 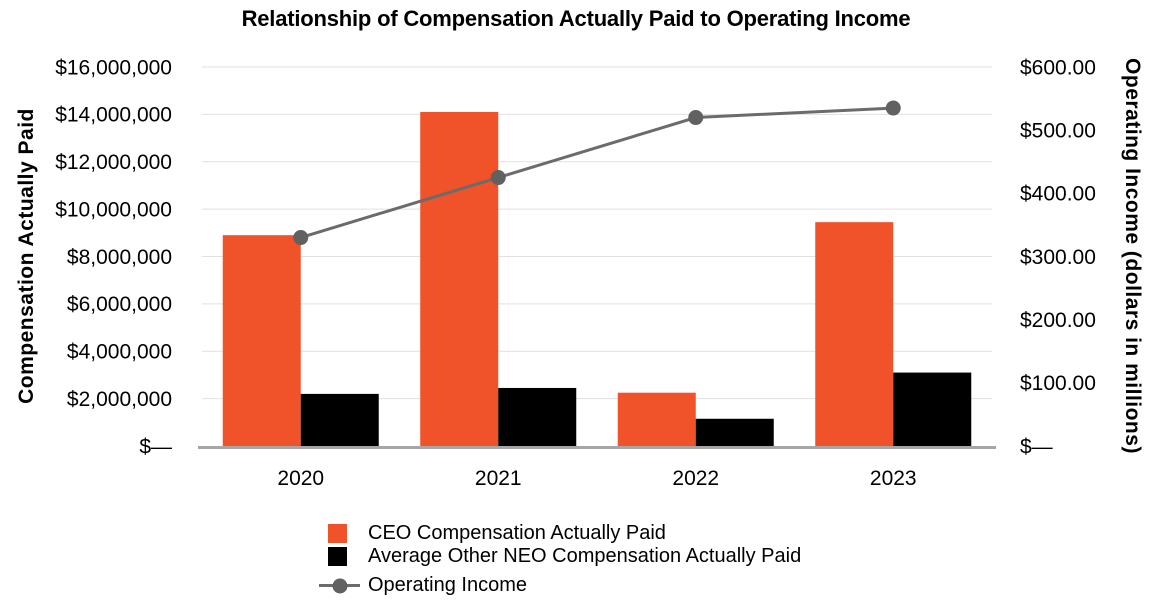 What do you see at coordinates (734, 432) in the screenshot?
I see `bar-neo-2022` at bounding box center [734, 432].